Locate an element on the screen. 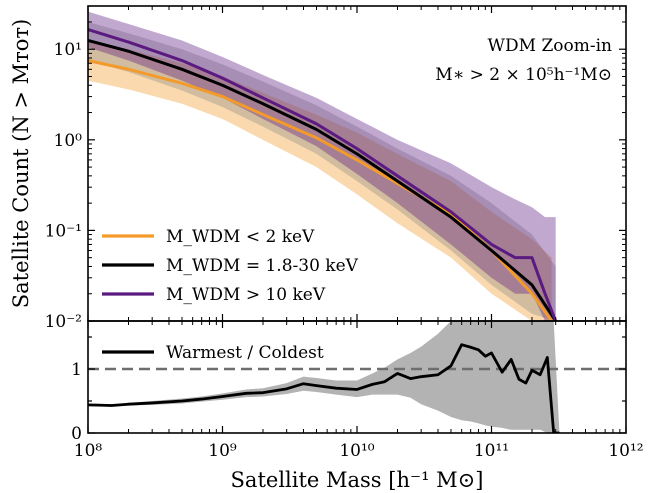 Image resolution: width=654 pixels, height=493 pixels. y-tick-label: 10¹ is located at coordinates (68, 50).